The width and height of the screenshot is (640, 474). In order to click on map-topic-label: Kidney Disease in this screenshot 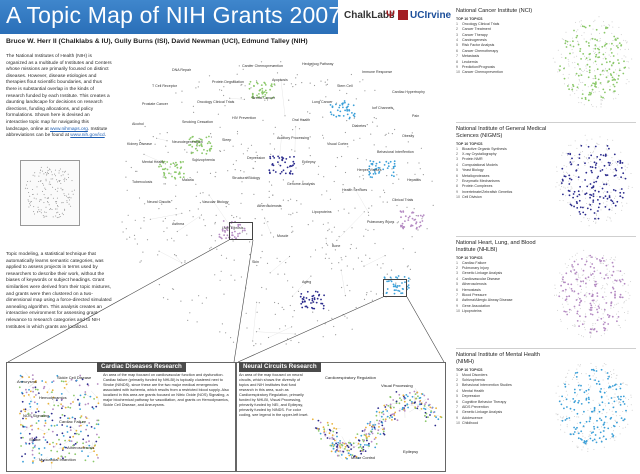, I will do `click(139, 144)`.